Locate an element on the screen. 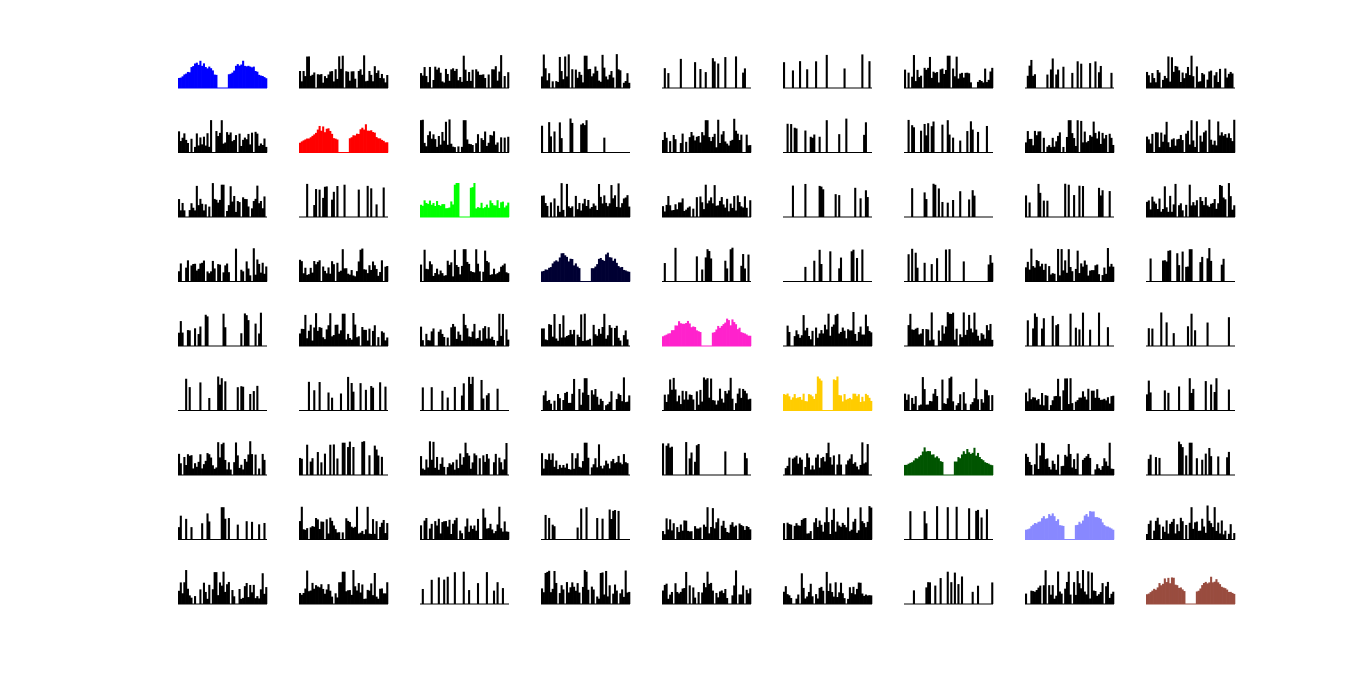  correlogram-panel-r8-c5 is located at coordinates (707, 523).